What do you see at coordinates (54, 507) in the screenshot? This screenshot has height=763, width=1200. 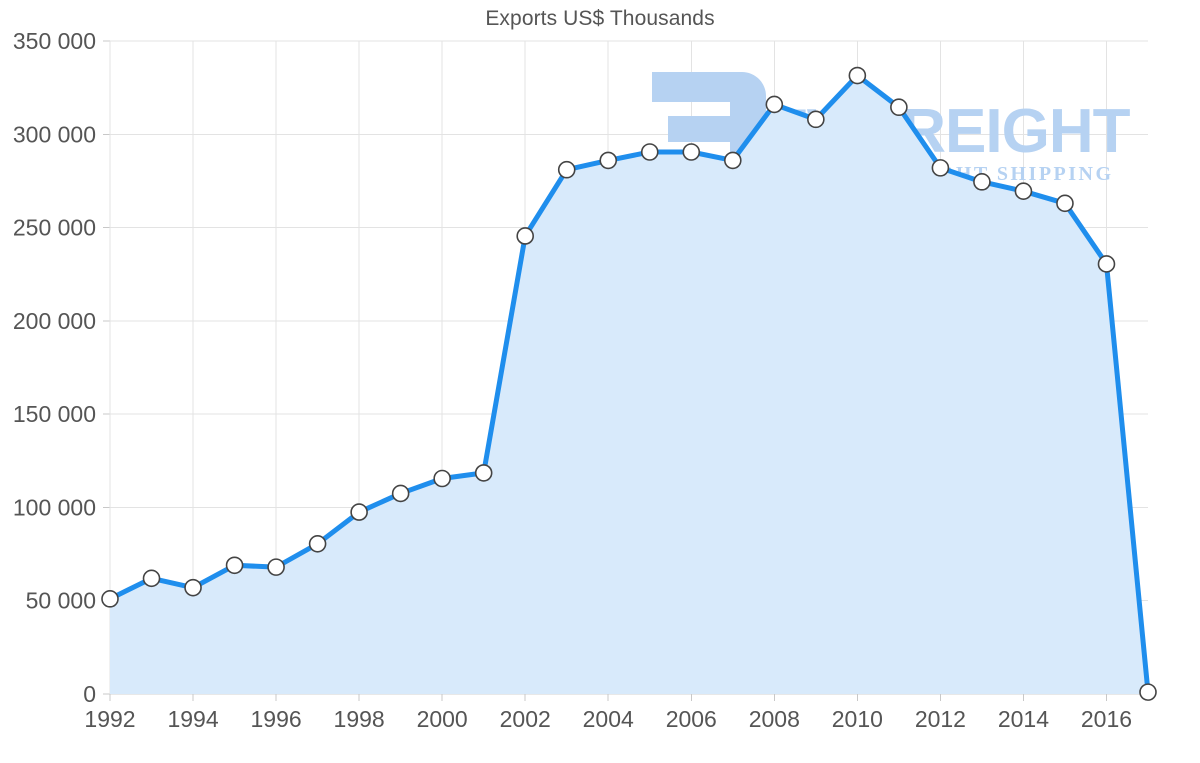 I see `y-tick-label: 100 000` at bounding box center [54, 507].